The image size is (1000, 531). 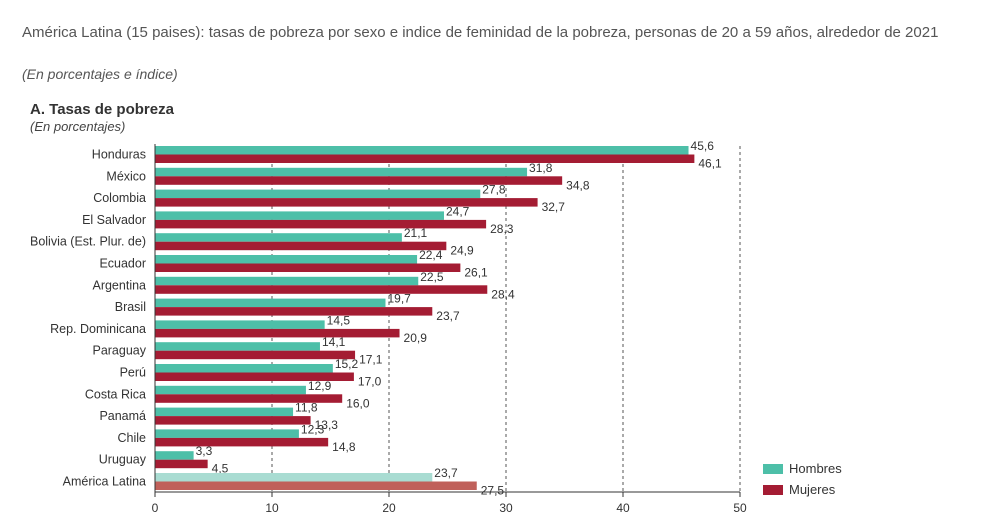 What do you see at coordinates (313, 429) in the screenshot?
I see `data-label-hombres: 12,3` at bounding box center [313, 429].